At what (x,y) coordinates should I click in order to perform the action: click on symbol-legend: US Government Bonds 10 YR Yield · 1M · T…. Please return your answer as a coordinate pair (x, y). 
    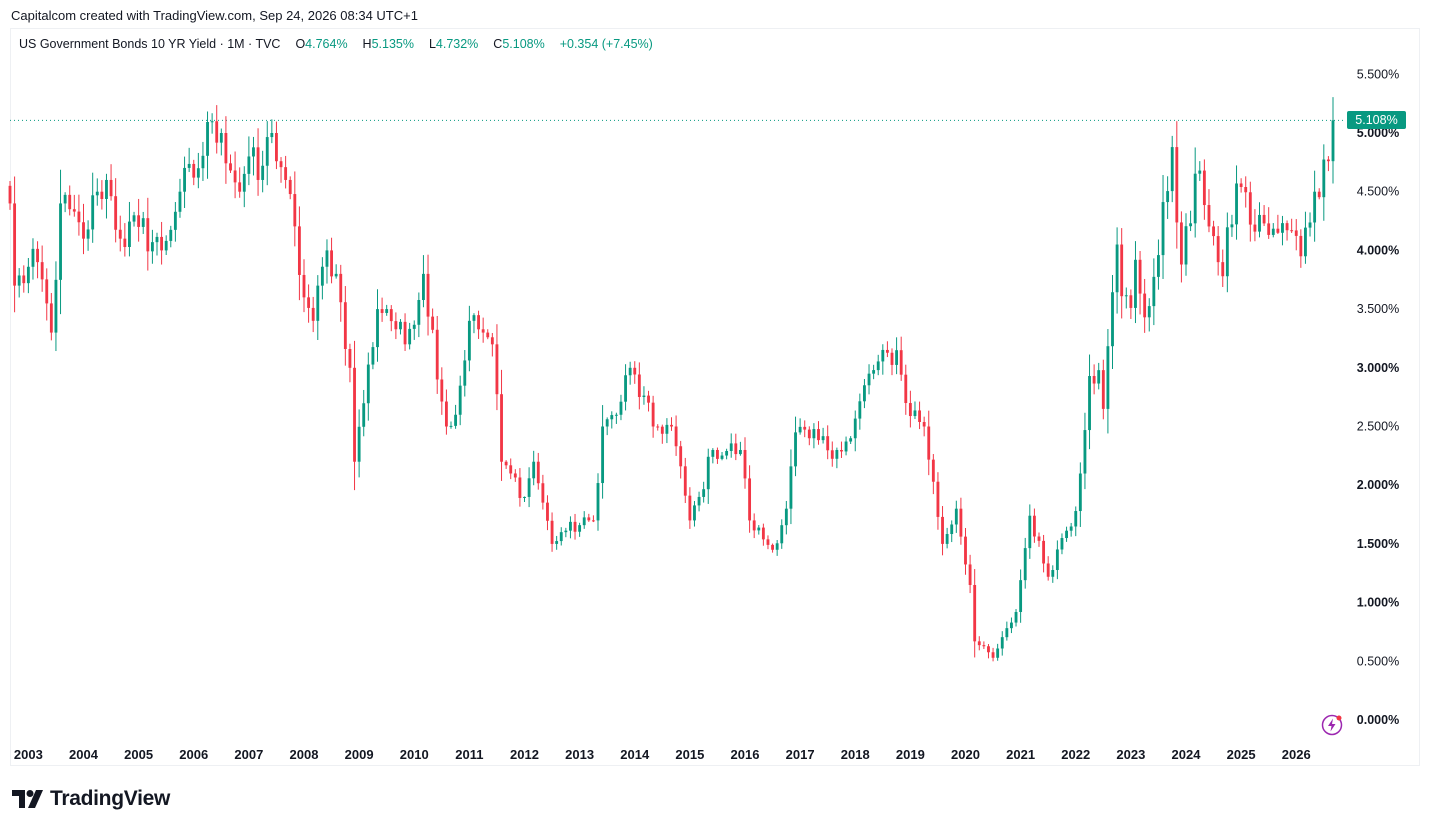
    Looking at the image, I should click on (336, 44).